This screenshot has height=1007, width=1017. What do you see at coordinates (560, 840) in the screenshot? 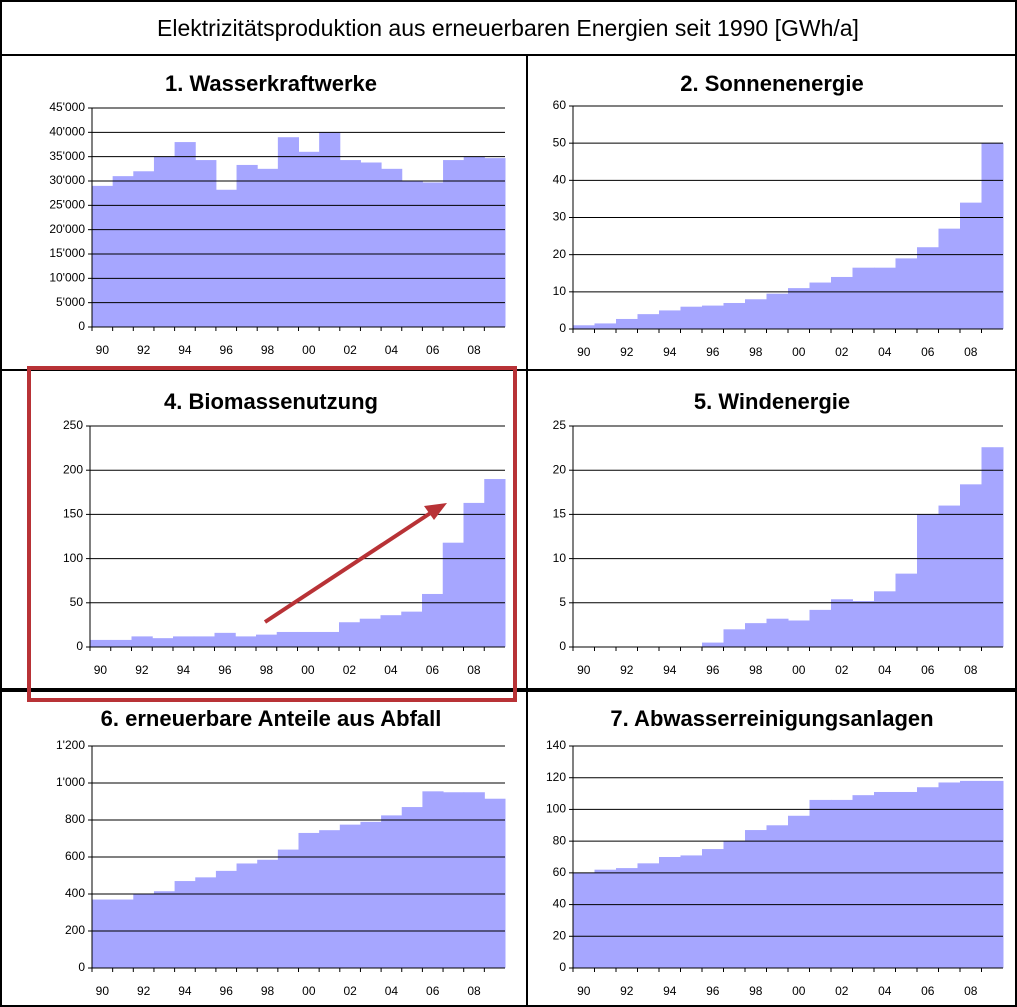
I see `y-tick-label: 80` at bounding box center [560, 840].